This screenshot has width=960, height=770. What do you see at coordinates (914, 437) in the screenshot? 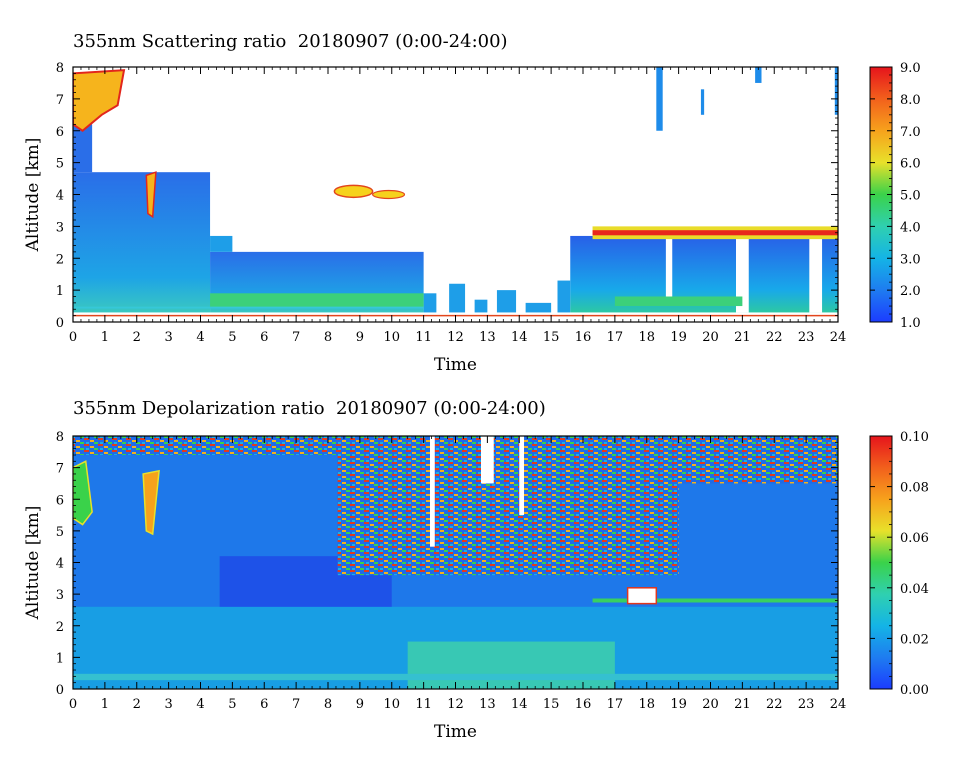
I see `colorbar-tick-label: 0.10` at bounding box center [914, 437].